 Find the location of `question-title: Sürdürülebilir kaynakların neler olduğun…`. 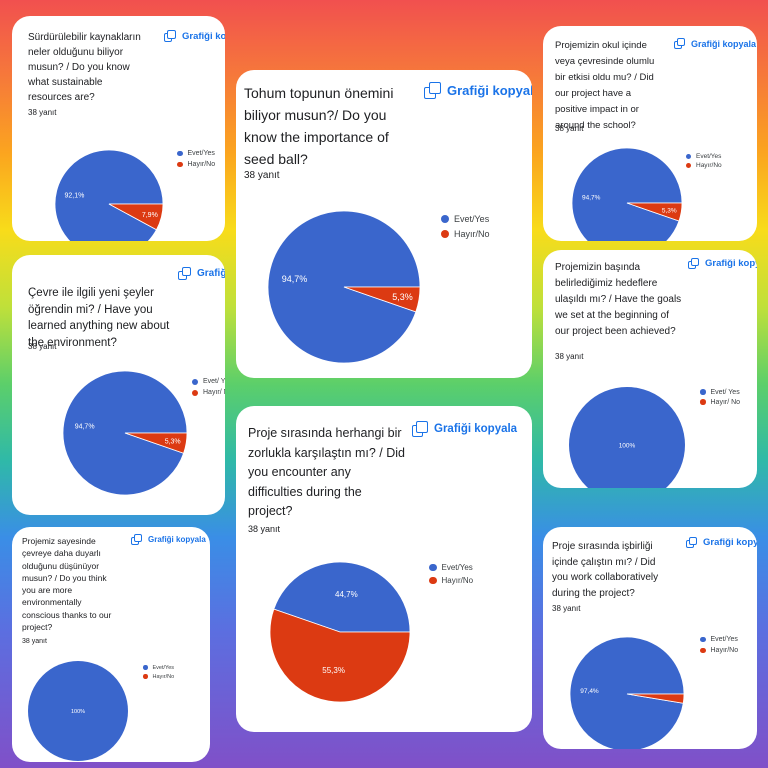

question-title: Sürdürülebilir kaynakların neler olduğun… is located at coordinates (84, 67).